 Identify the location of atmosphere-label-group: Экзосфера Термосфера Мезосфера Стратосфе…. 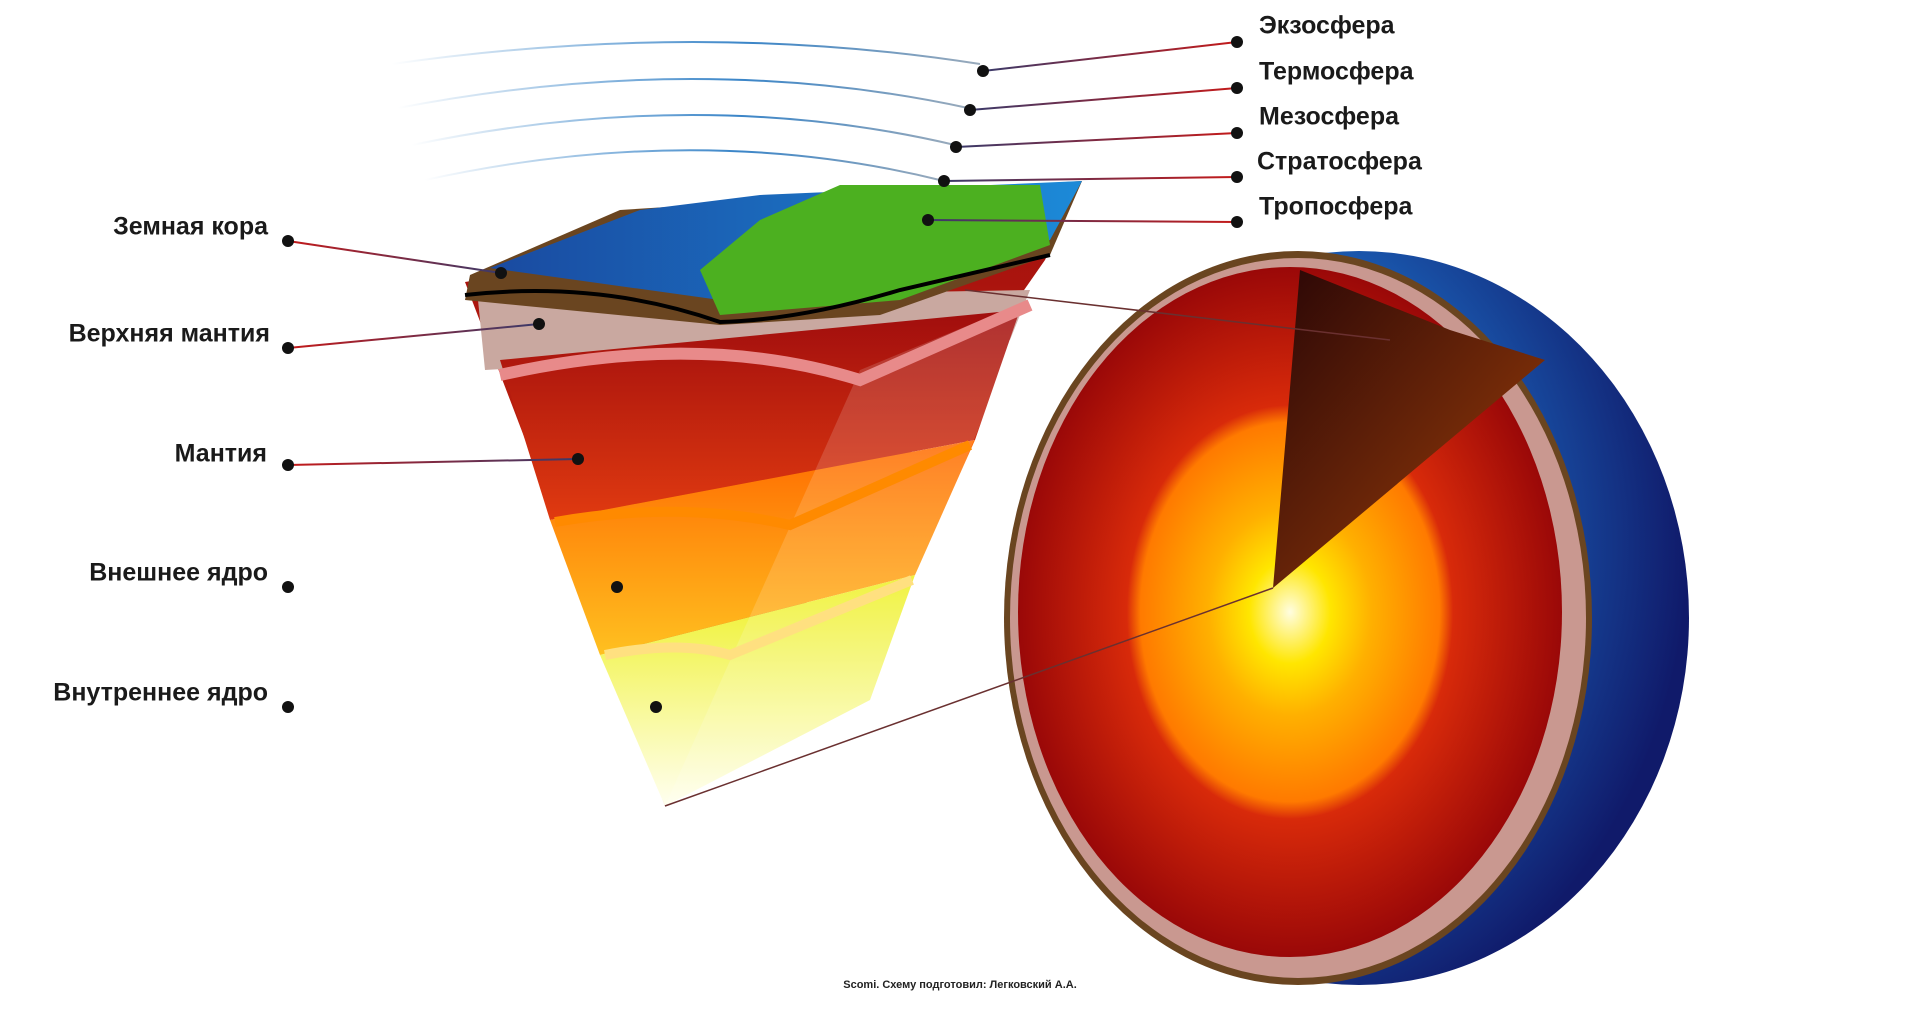
(1340, 116).